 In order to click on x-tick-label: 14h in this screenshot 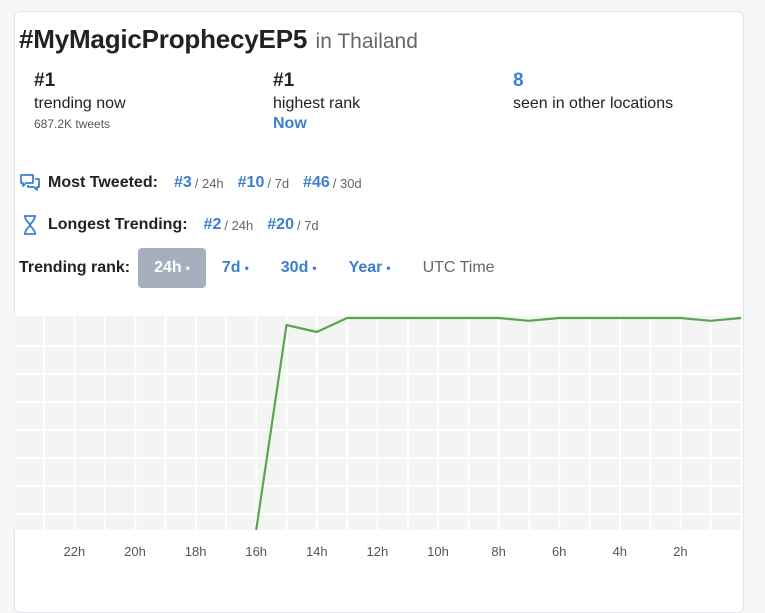, I will do `click(316, 551)`.